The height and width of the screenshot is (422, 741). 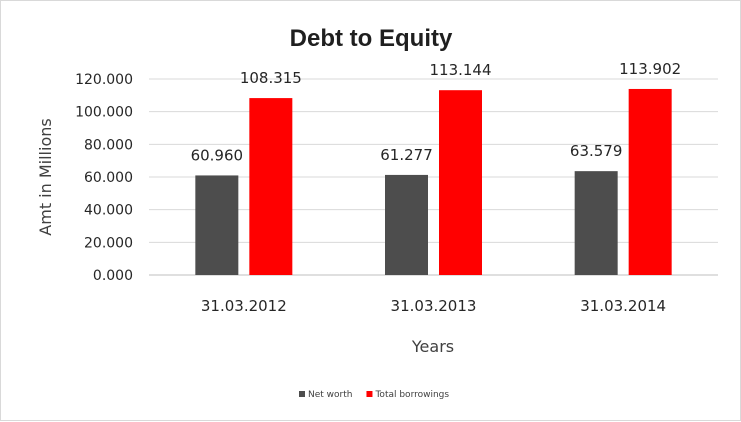 What do you see at coordinates (108, 243) in the screenshot?
I see `y-tick-label: 20.000` at bounding box center [108, 243].